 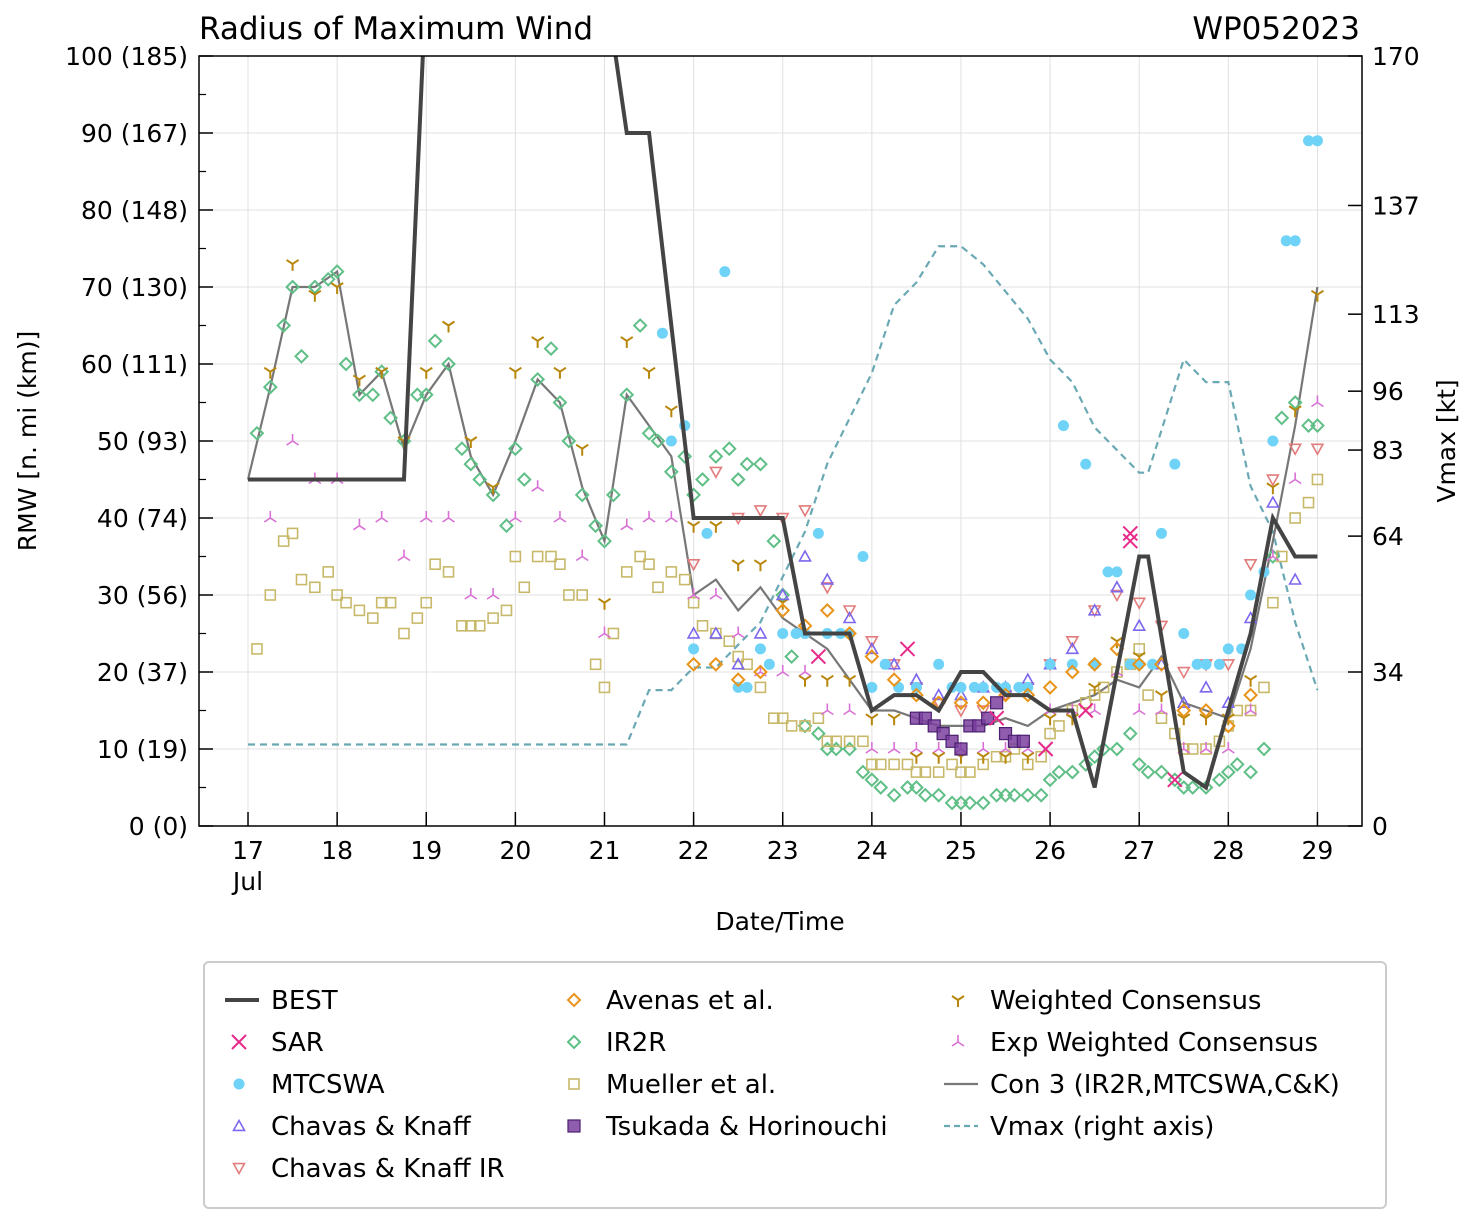 What do you see at coordinates (997, 703) in the screenshot?
I see `tsukada-horinouchi-point` at bounding box center [997, 703].